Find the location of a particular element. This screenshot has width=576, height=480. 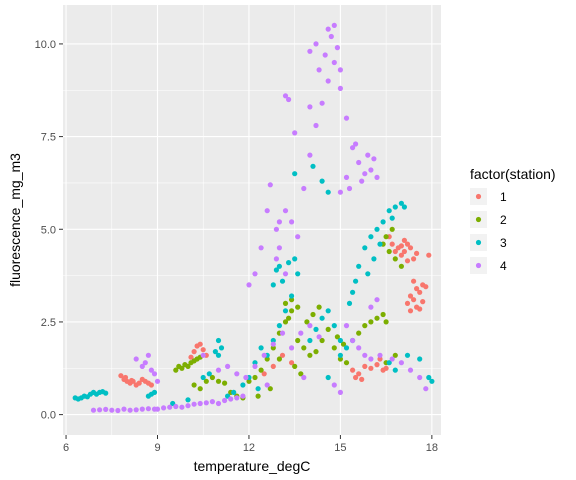

y-tick-label: 2.5 is located at coordinates (48, 323).